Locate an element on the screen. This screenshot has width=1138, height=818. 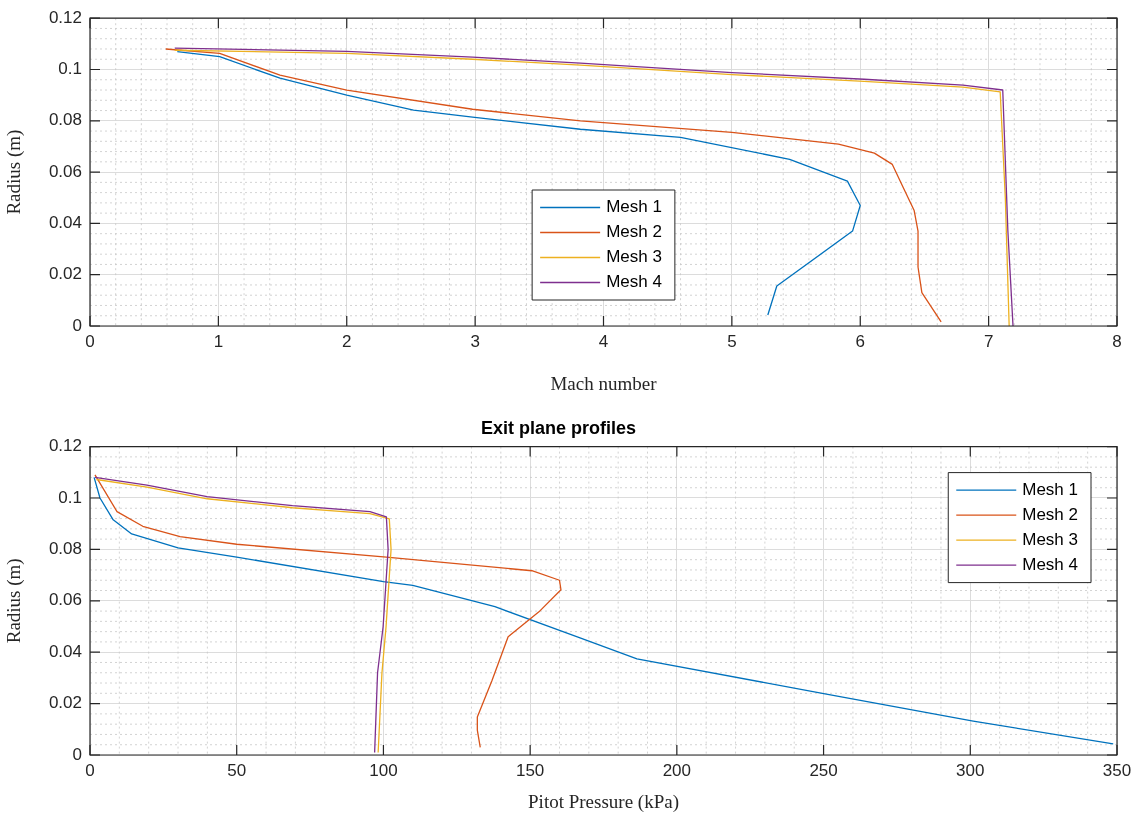
x-tick-label: 250 is located at coordinates (823, 770).